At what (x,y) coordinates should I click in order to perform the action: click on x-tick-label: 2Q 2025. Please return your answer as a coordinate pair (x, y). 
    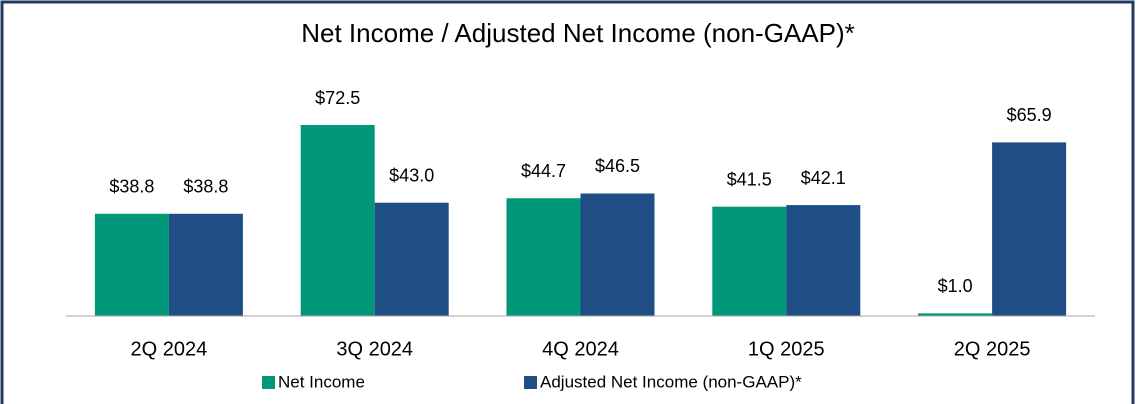
    Looking at the image, I should click on (992, 349).